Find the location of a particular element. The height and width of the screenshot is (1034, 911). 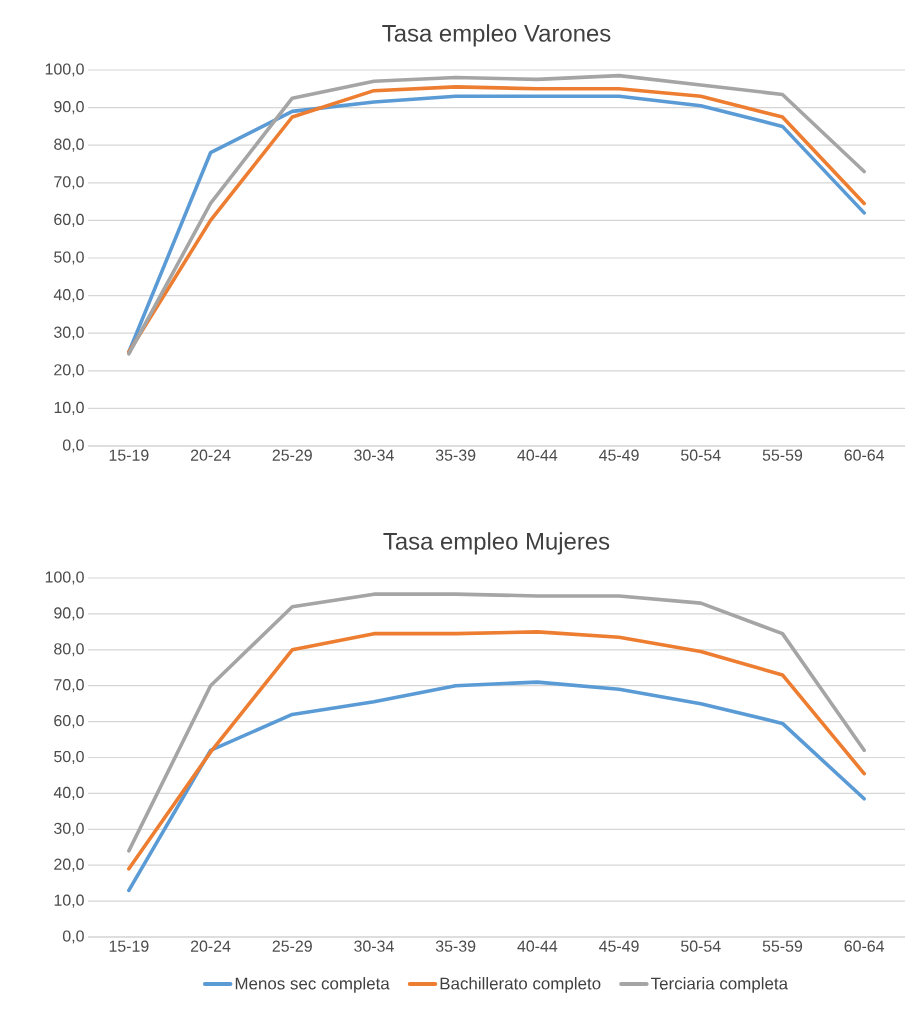

legend-label: Menos sec completa is located at coordinates (312, 985).